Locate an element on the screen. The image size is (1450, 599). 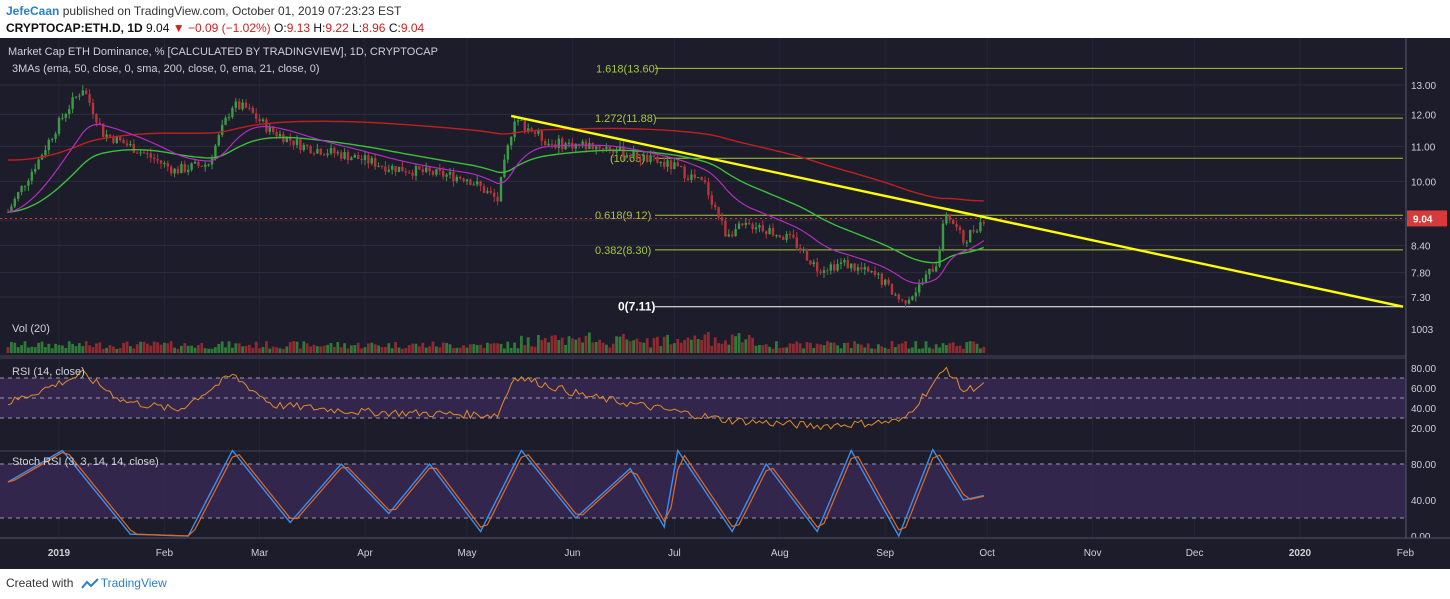
time-tick-label: Apr is located at coordinates (365, 553).